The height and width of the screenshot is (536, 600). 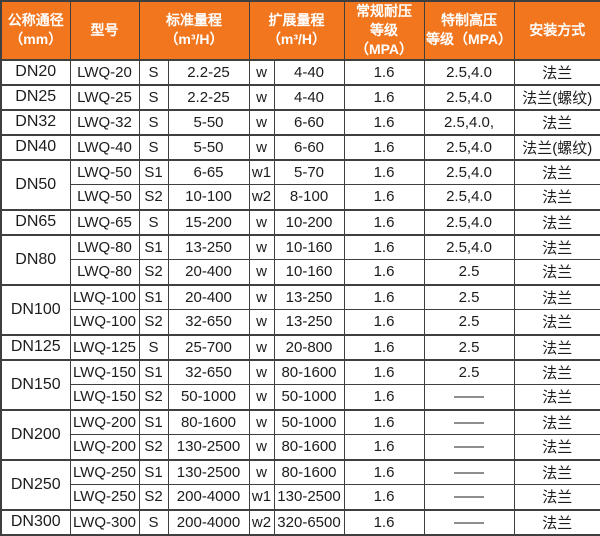 I want to click on table-row: DN125 LWQ-125 S 25-700 w 20-800 1.6 2.5 法兰, so click(x=300, y=347).